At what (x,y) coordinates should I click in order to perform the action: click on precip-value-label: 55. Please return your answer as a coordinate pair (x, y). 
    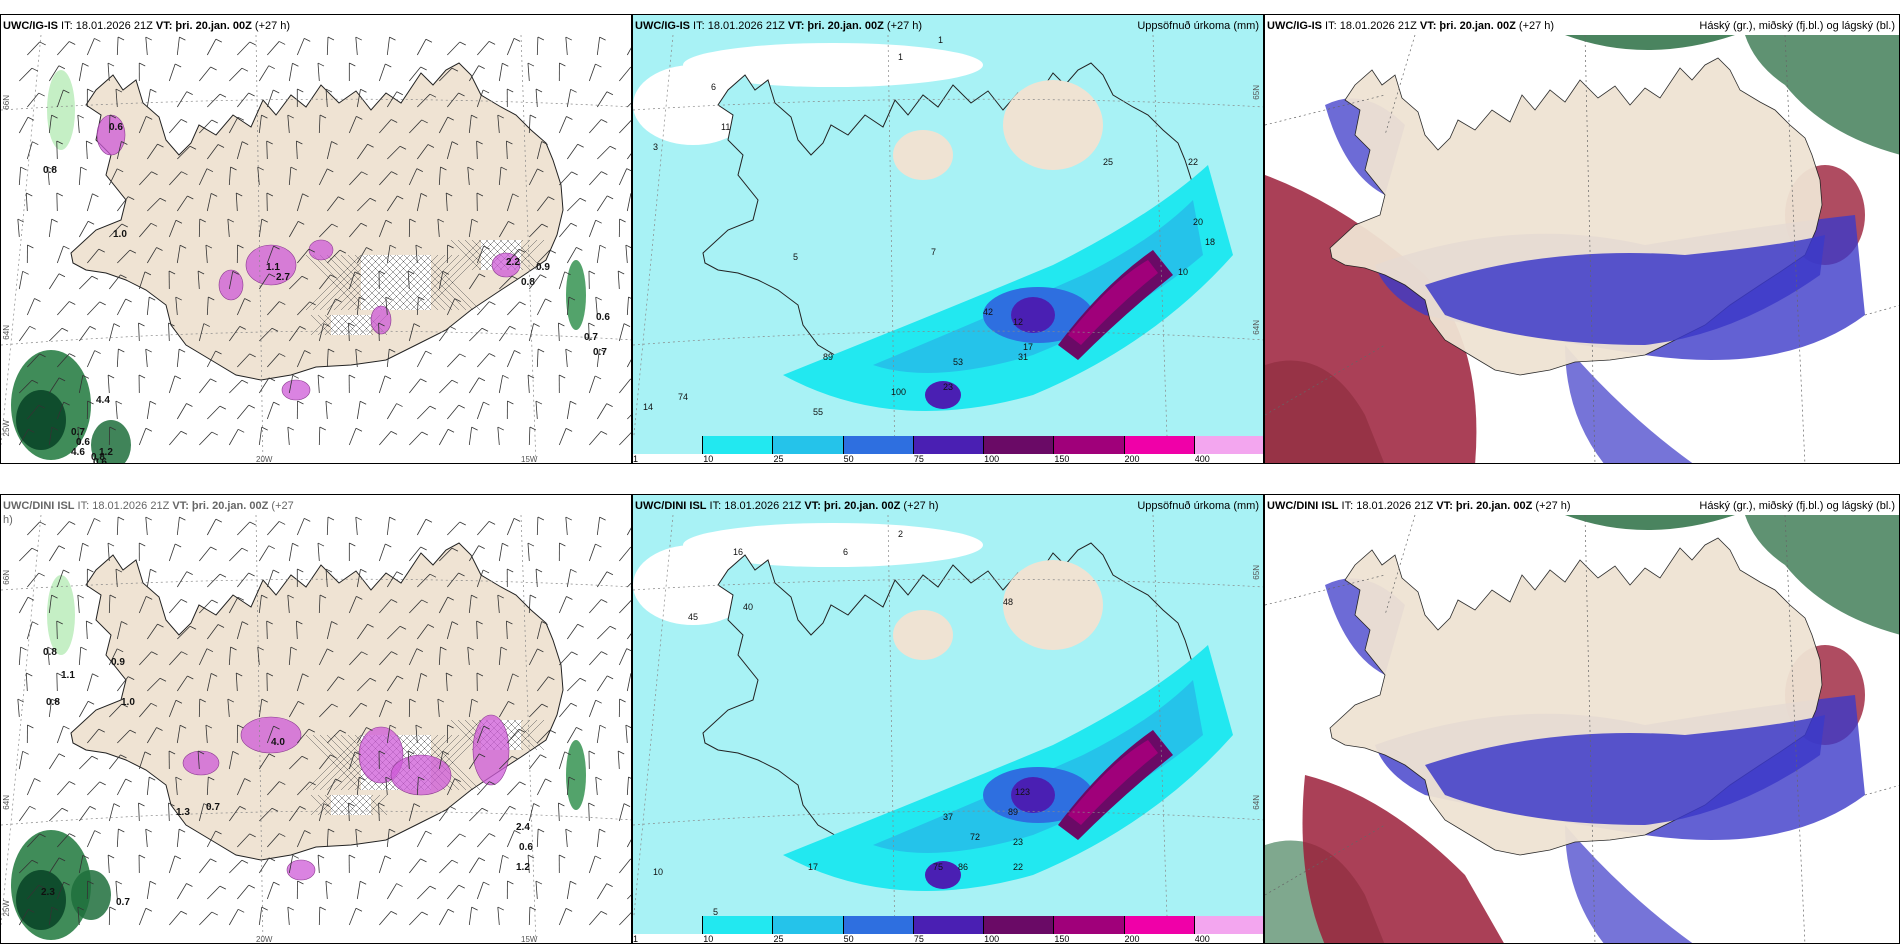
    Looking at the image, I should click on (818, 412).